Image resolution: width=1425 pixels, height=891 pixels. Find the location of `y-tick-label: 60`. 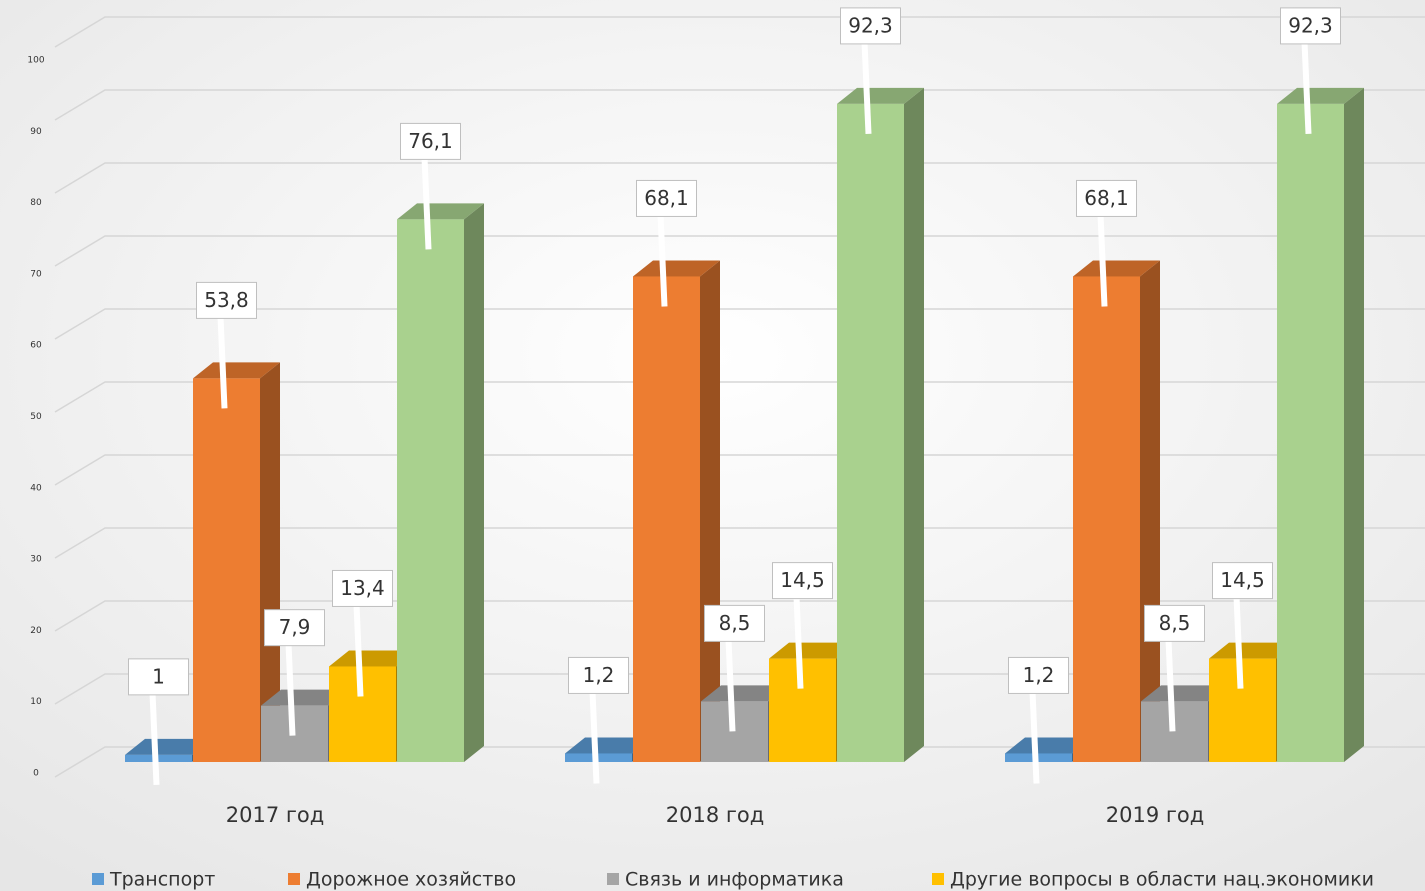

y-tick-label: 60 is located at coordinates (36, 346).